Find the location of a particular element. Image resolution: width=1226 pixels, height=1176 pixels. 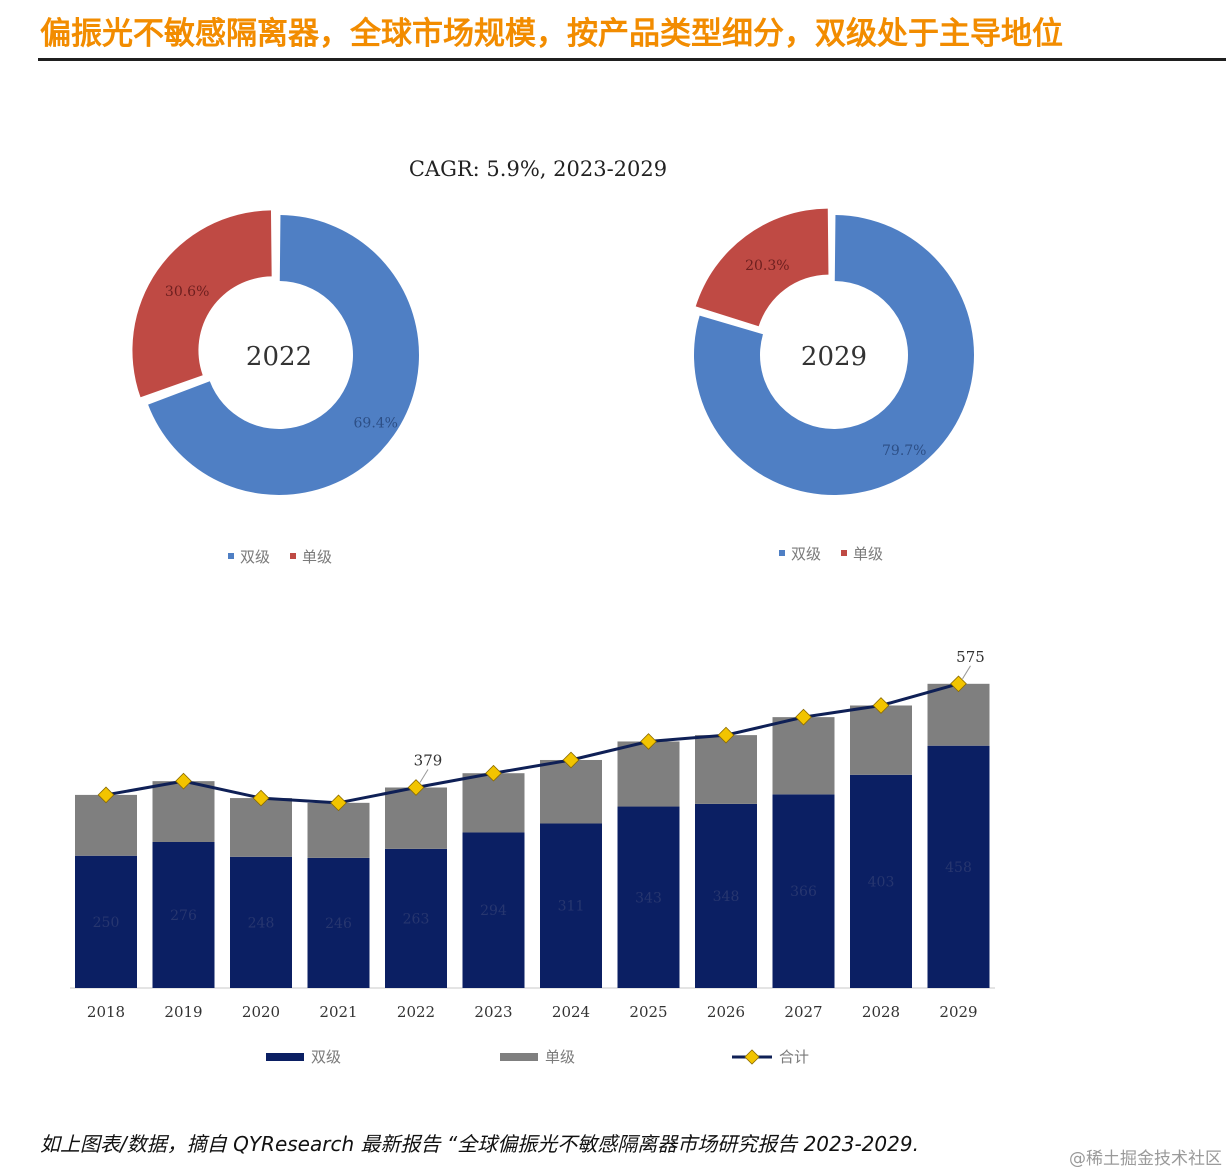

bar-value-label: 366 is located at coordinates (803, 892).